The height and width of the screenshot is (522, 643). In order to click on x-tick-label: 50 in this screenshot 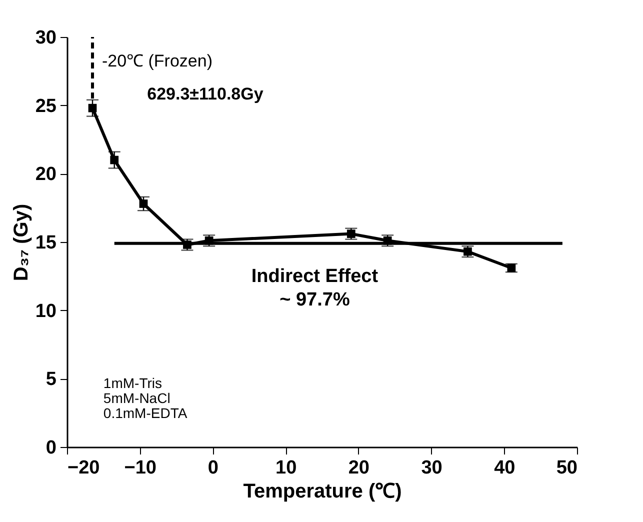, I will do `click(567, 468)`.